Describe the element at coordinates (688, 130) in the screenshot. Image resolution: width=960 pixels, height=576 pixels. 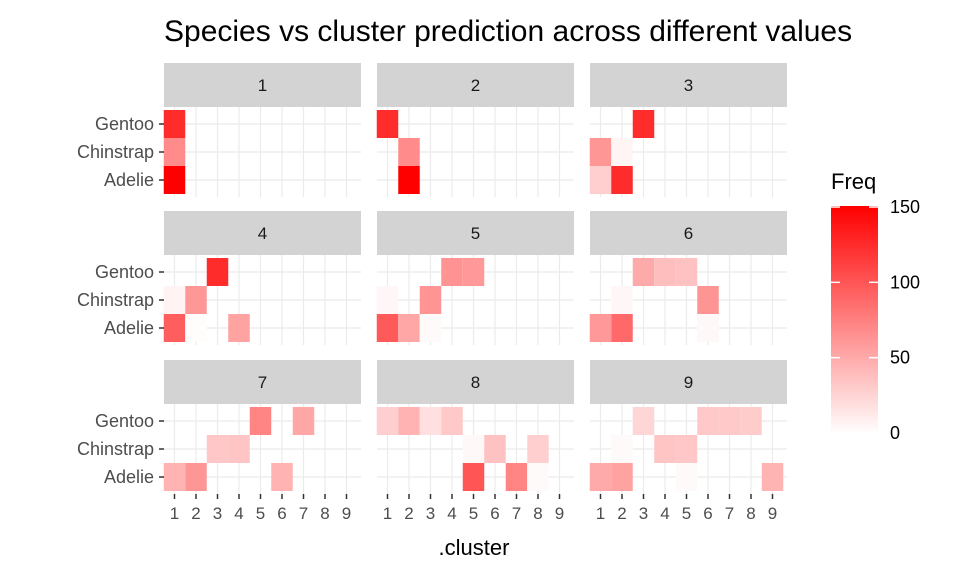
I see `facet-panel-3: 3` at that location.